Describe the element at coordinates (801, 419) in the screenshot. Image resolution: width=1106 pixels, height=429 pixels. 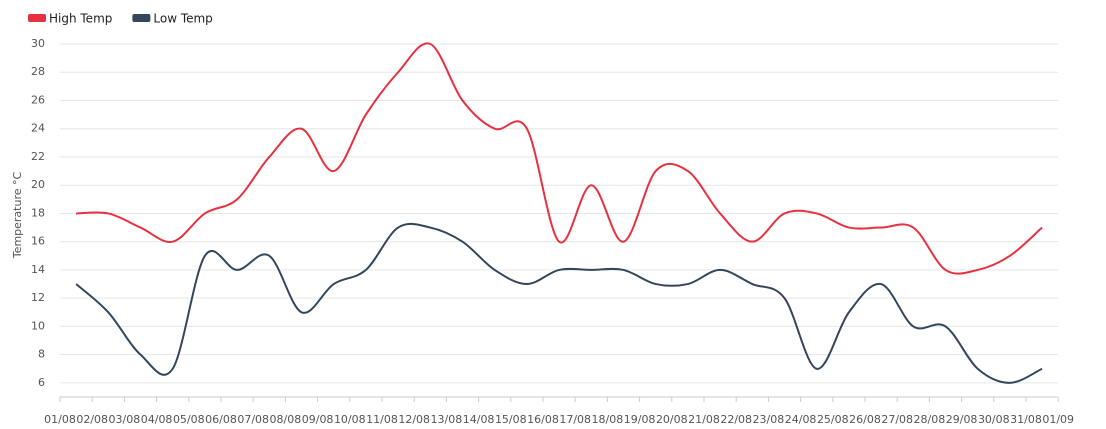
I see `x-tick-label: 24/08` at that location.